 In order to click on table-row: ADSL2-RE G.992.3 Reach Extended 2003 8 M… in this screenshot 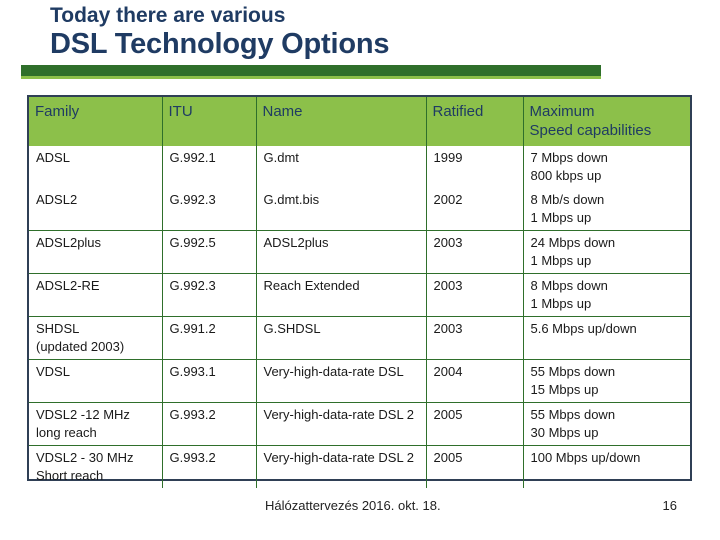, I will do `click(359, 295)`.